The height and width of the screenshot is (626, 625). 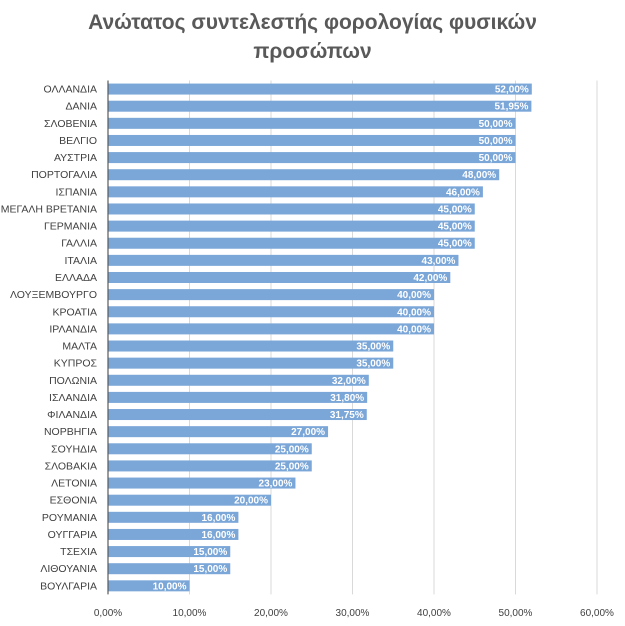 I want to click on category-label: ΙΡΛΑΝΔΙΑ, so click(x=73, y=329).